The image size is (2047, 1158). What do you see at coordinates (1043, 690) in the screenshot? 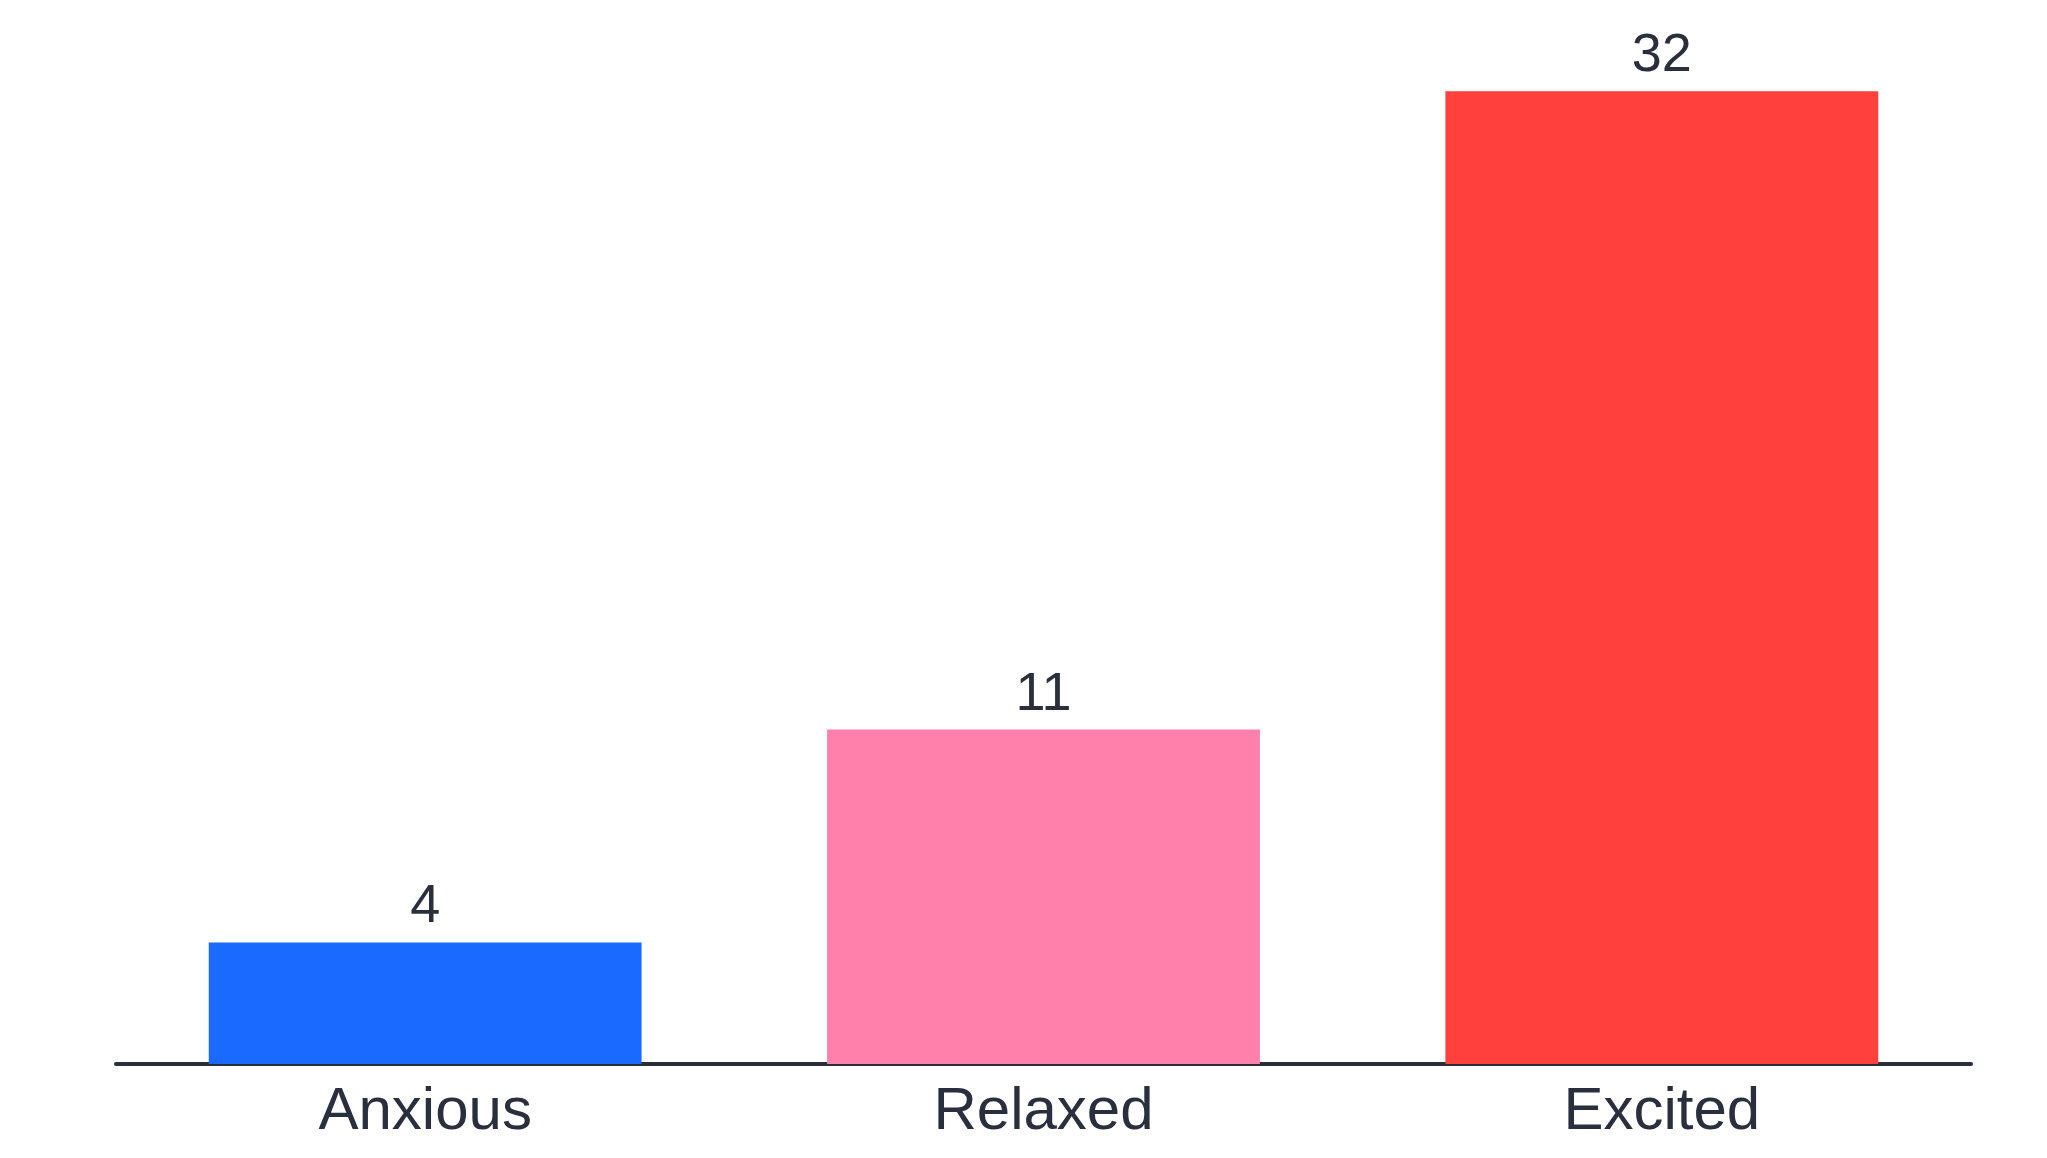
I see `data-label: 11` at bounding box center [1043, 690].